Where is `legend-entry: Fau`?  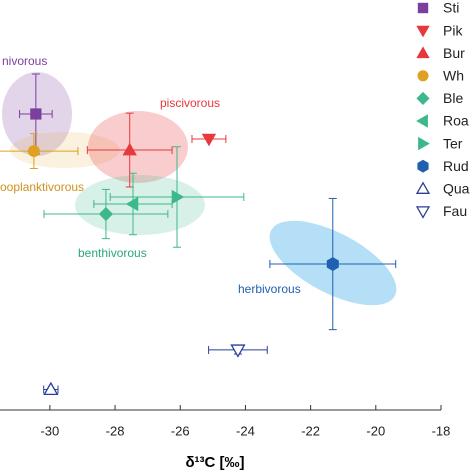 legend-entry: Fau is located at coordinates (441, 211).